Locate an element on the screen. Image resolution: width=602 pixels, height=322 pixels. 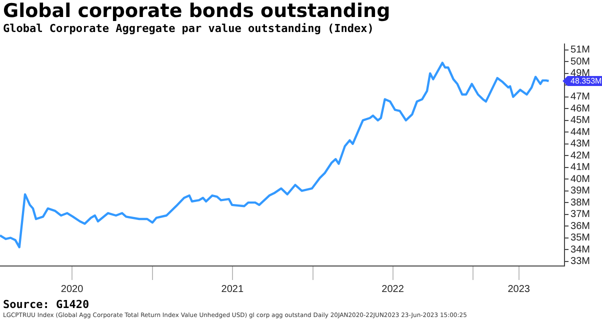
y-tick-label: 34M is located at coordinates (580, 250).